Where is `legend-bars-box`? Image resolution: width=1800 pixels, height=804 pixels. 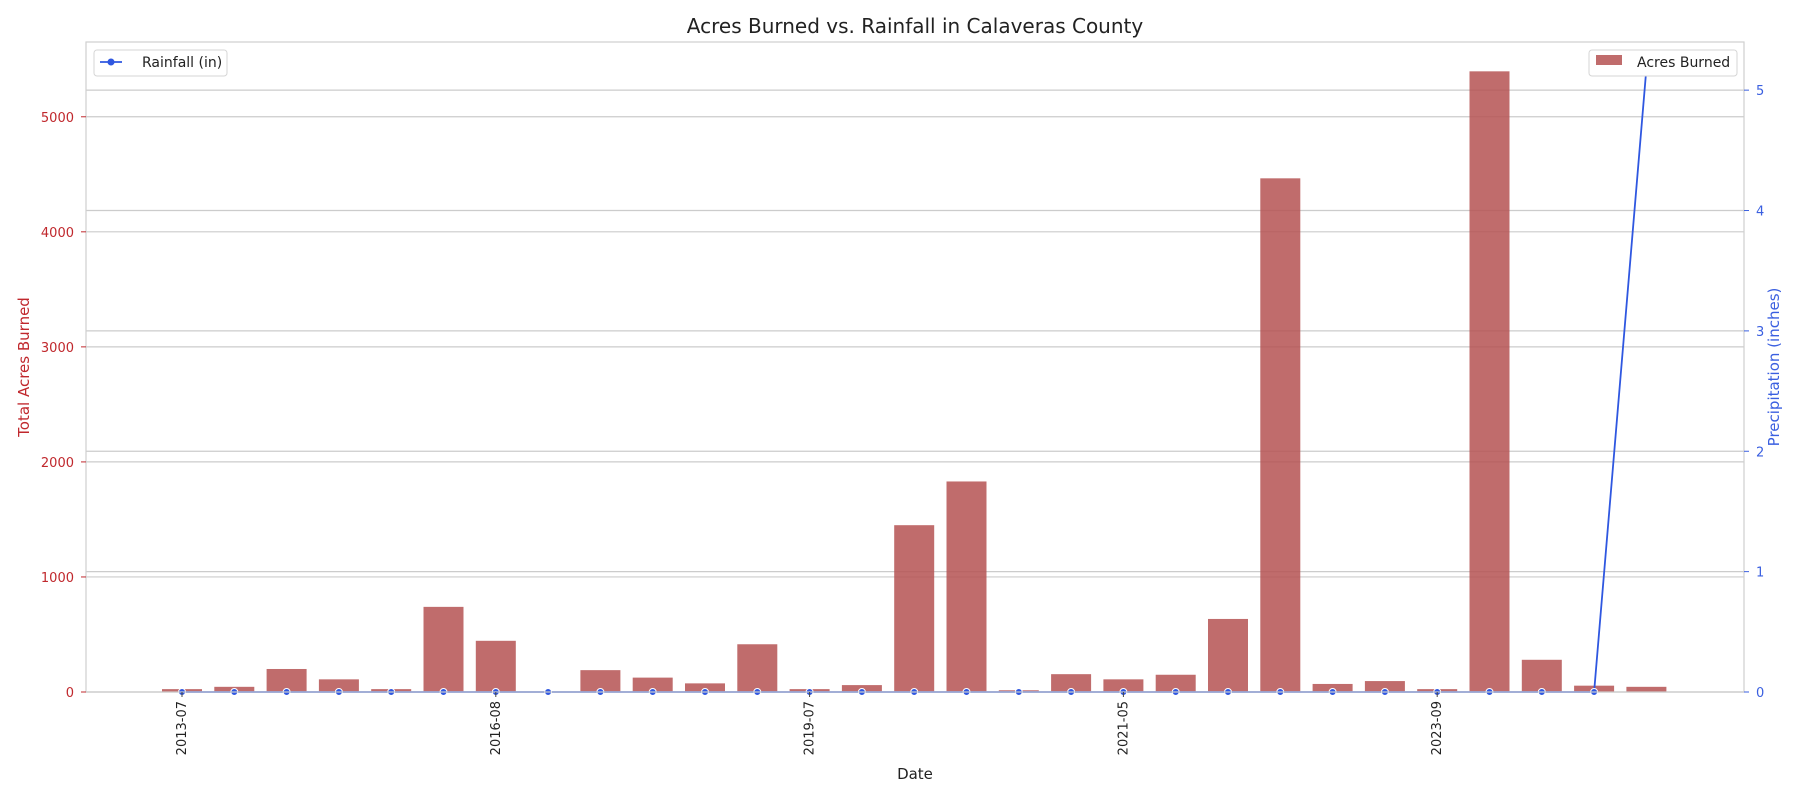 legend-bars-box is located at coordinates (1663, 63).